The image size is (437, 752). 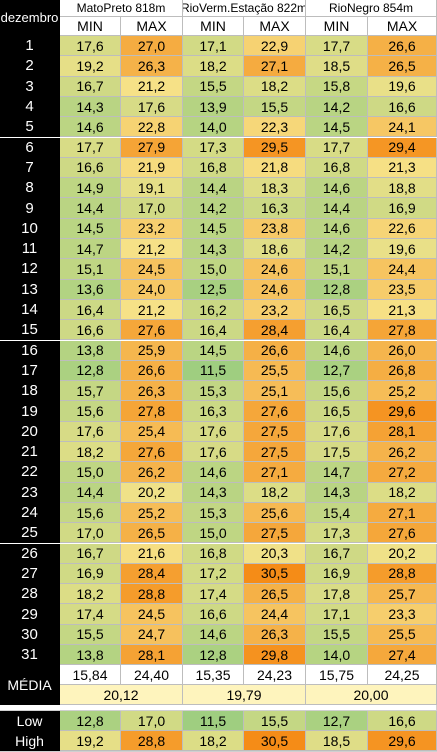 I want to click on high-value: 18,5, so click(x=337, y=741).